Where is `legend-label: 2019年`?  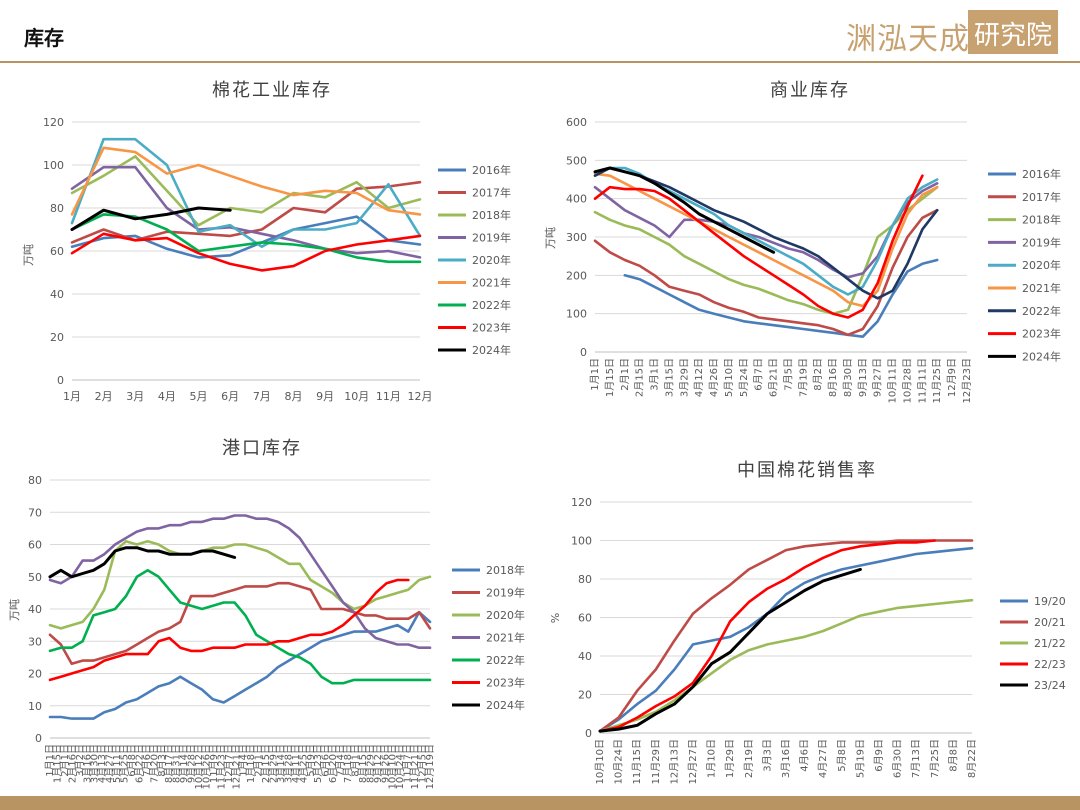 legend-label: 2019年 is located at coordinates (491, 238).